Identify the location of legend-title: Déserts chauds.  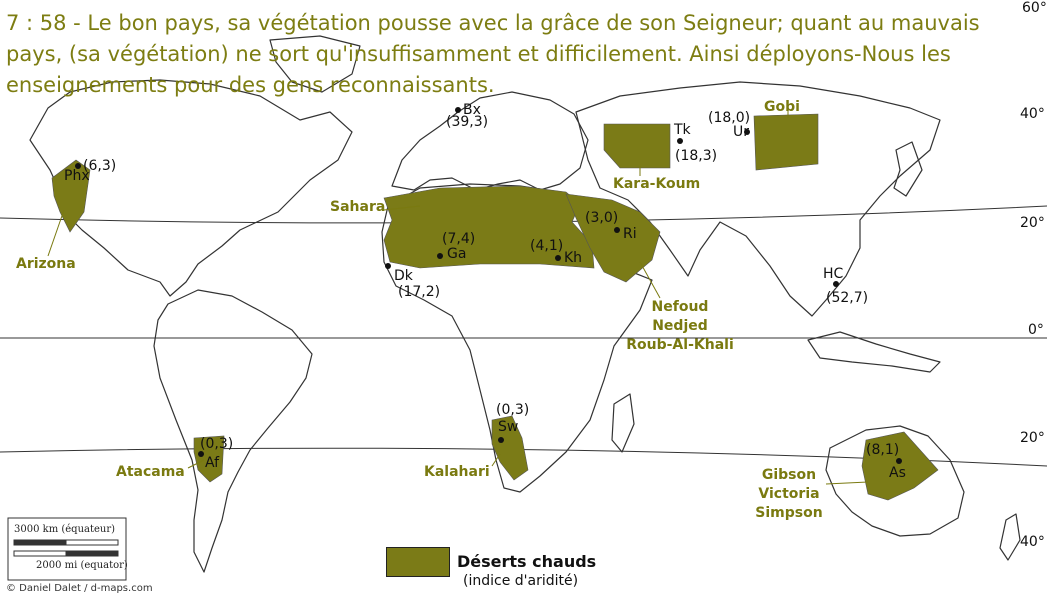
(527, 561).